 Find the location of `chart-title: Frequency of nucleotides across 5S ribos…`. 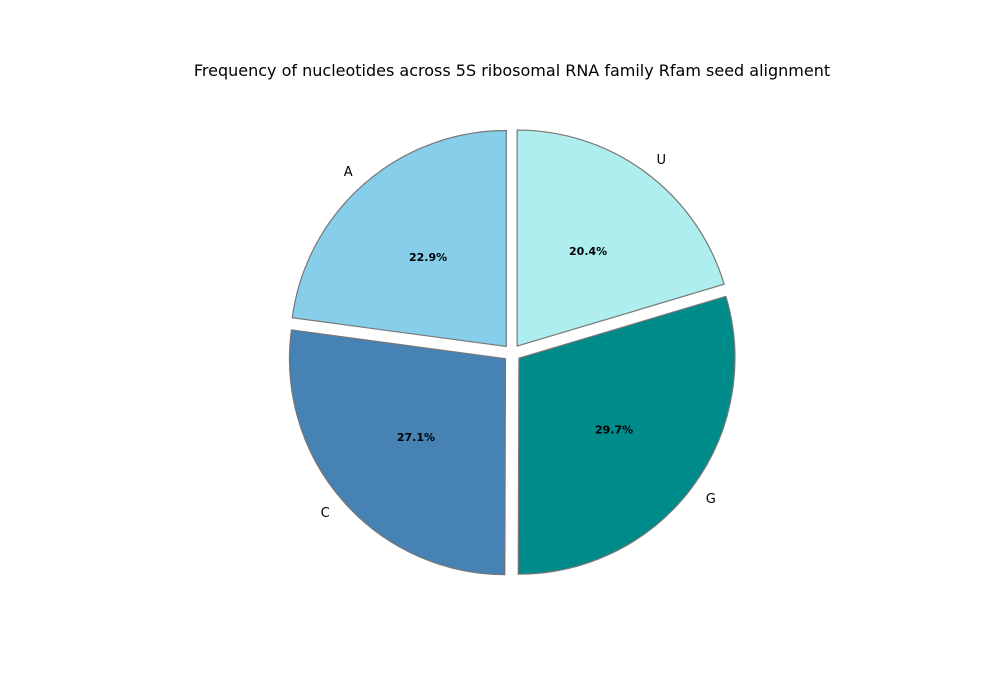

chart-title: Frequency of nucleotides across 5S ribos… is located at coordinates (512, 70).